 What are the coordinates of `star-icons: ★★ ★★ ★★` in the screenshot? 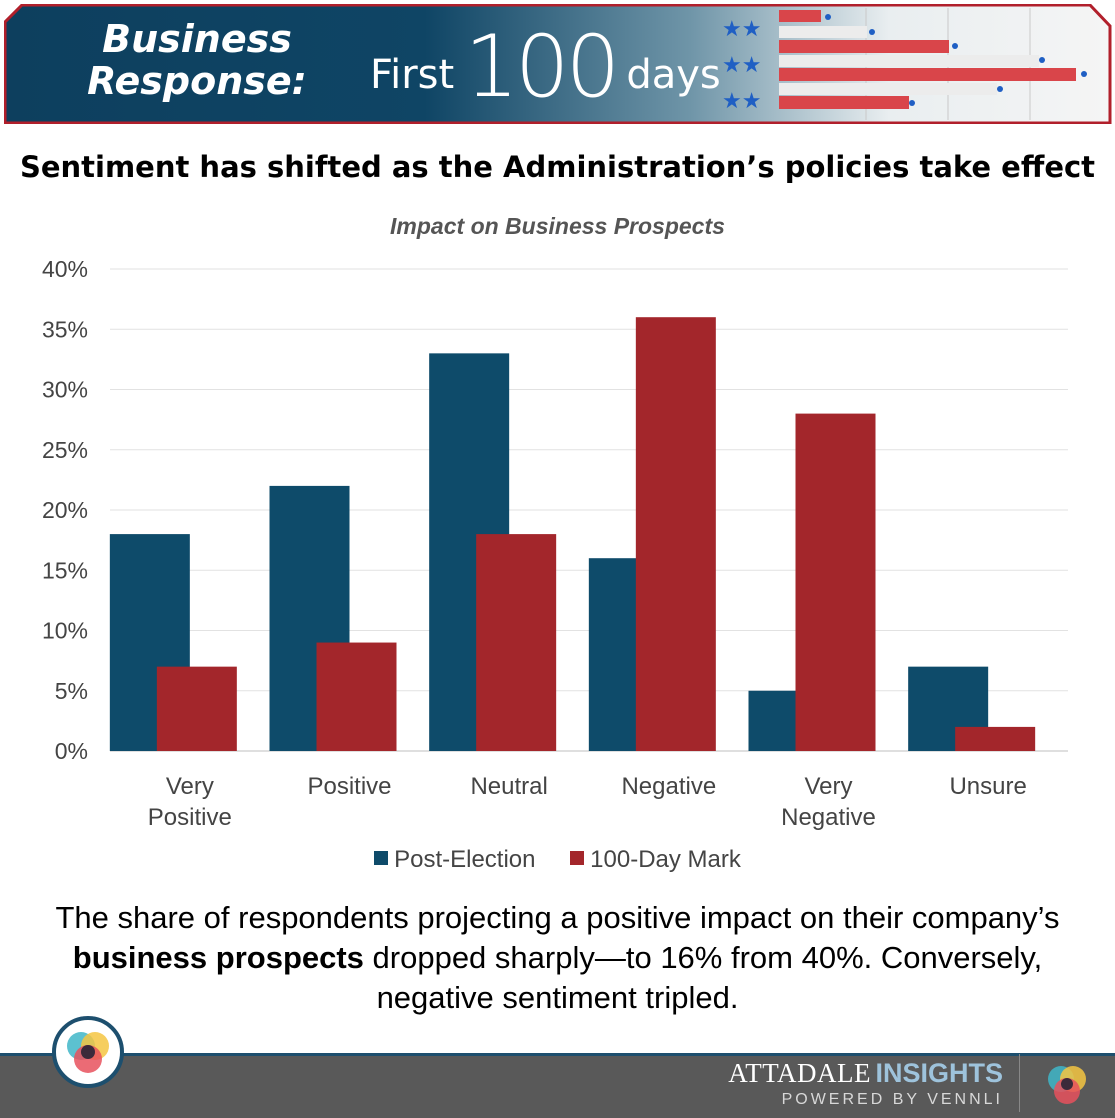 It's located at (741, 65).